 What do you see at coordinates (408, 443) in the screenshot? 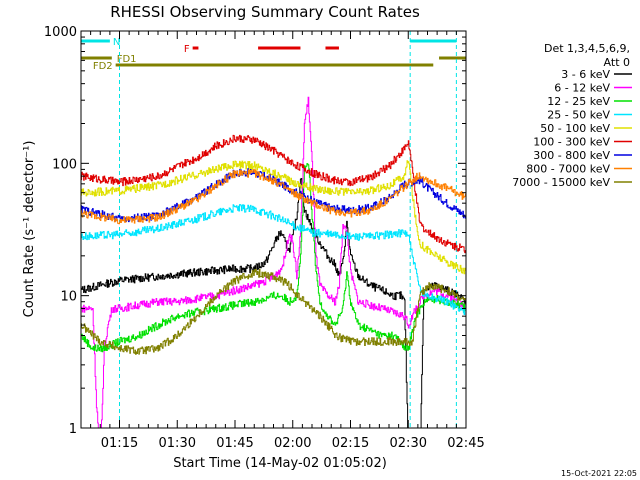
I see `x-tick-label-5: 02:30` at bounding box center [408, 443].